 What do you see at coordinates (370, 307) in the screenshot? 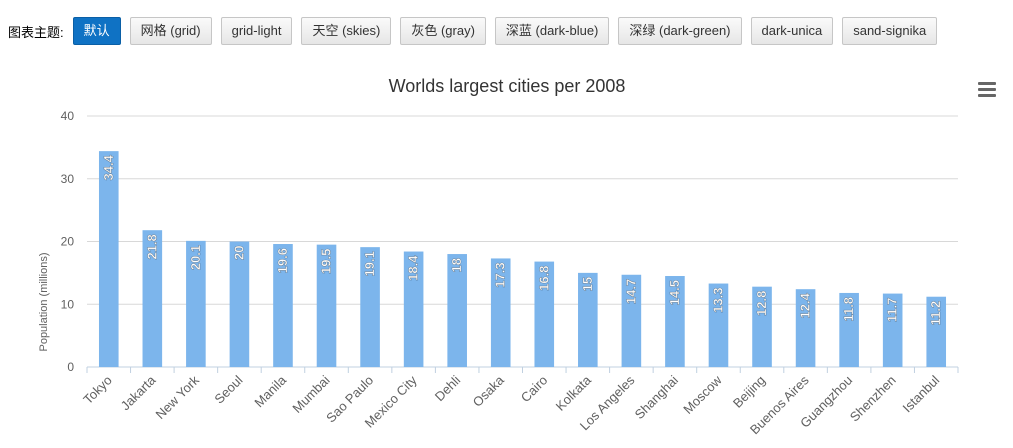
I see `bar-sao-paulo` at bounding box center [370, 307].